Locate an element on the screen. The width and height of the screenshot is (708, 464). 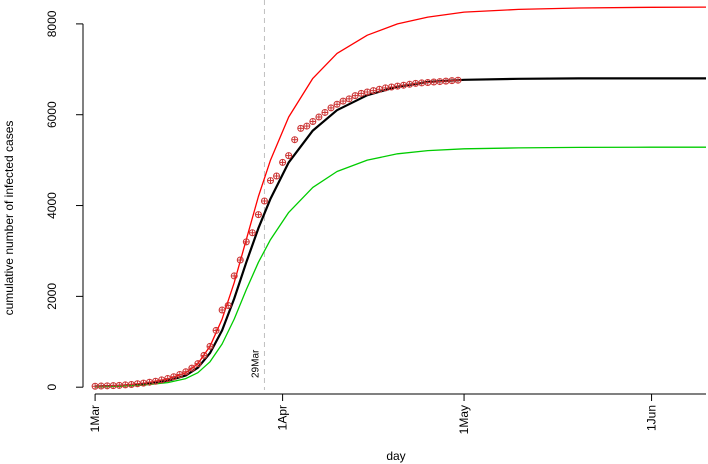
y-tick-label: 4000 is located at coordinates (52, 205).